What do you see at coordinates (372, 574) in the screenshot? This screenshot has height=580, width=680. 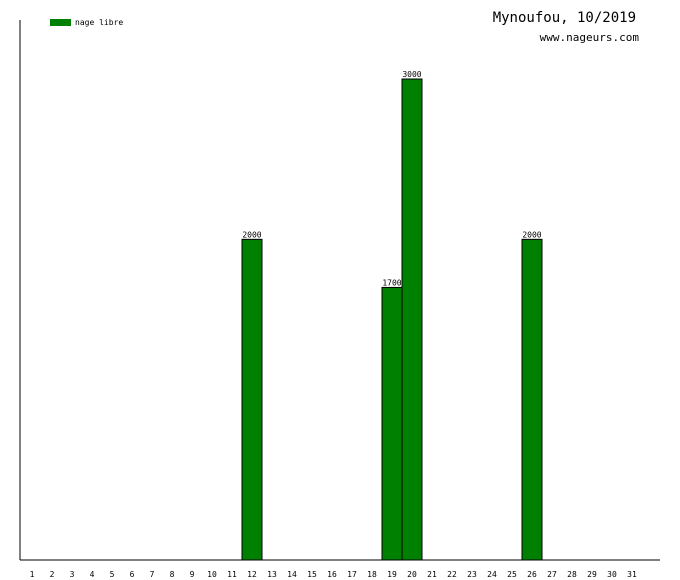 I see `x-tick-label: 18` at bounding box center [372, 574].